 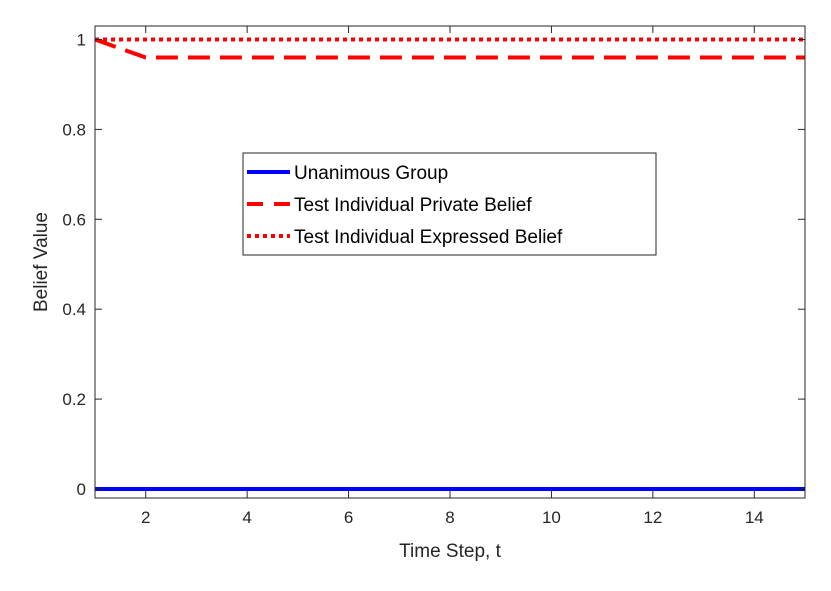 What do you see at coordinates (74, 219) in the screenshot?
I see `y-tick-label: 0.6` at bounding box center [74, 219].